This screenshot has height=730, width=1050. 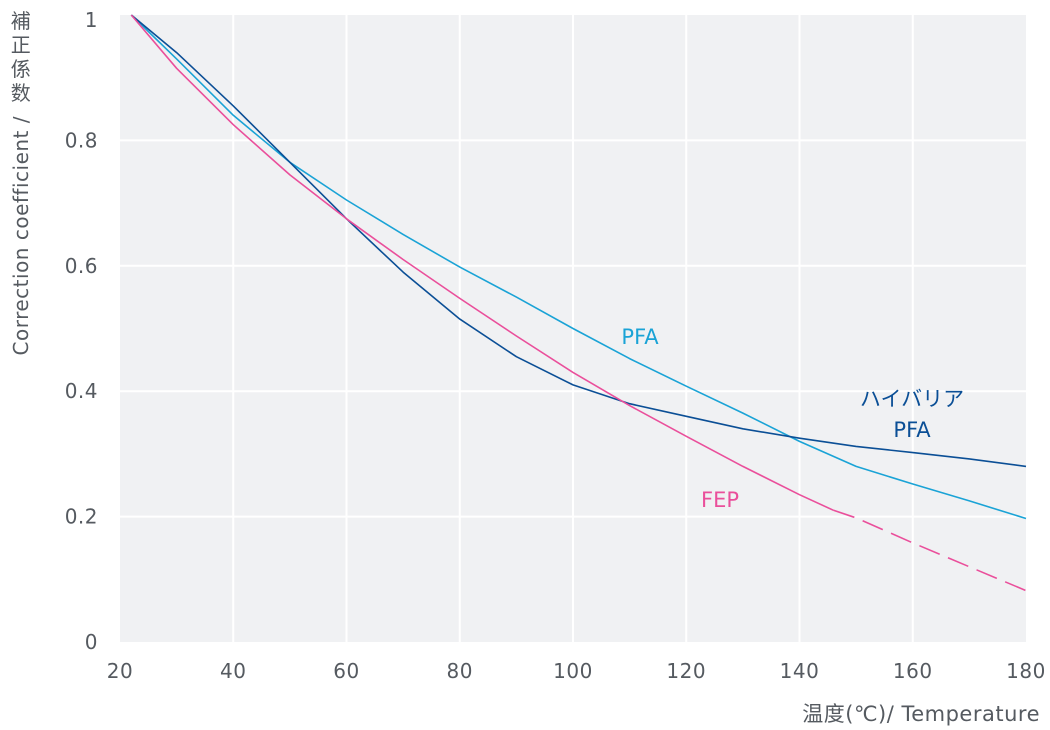 What do you see at coordinates (912, 430) in the screenshot?
I see `series-label-highbarrier-line2: PFA` at bounding box center [912, 430].